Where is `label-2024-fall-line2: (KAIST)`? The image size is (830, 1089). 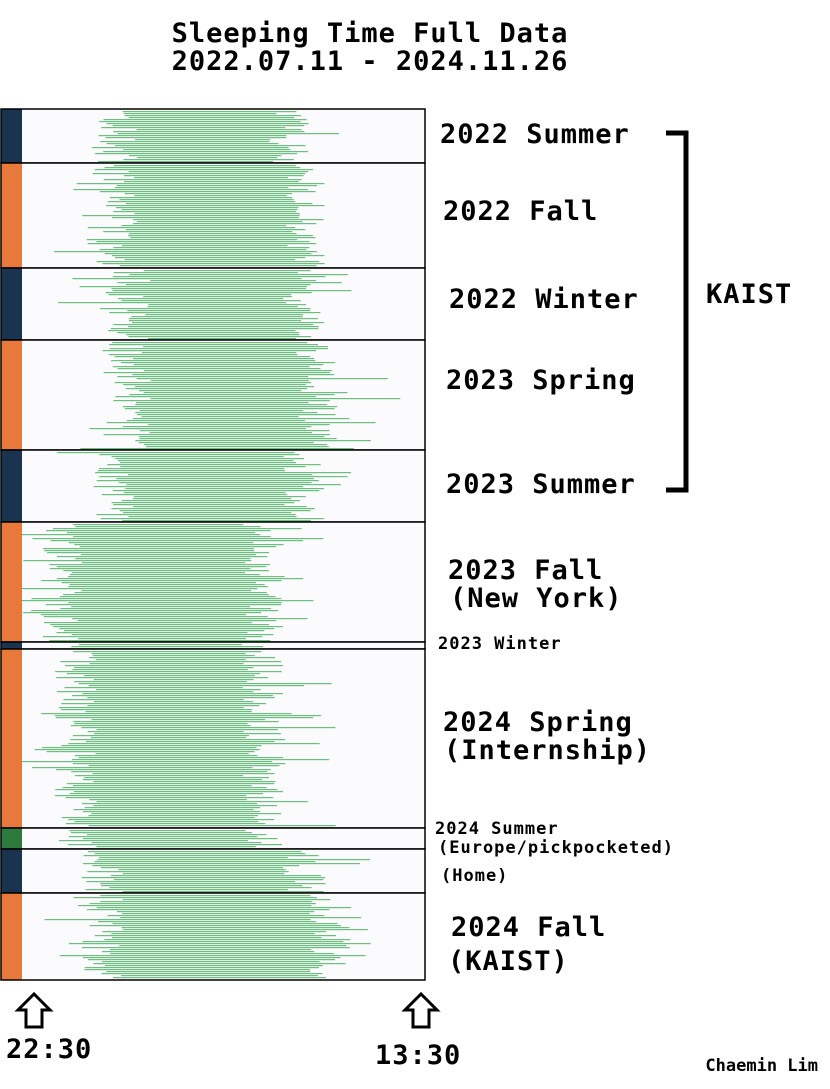 label-2024-fall-line2: (KAIST) is located at coordinates (508, 961).